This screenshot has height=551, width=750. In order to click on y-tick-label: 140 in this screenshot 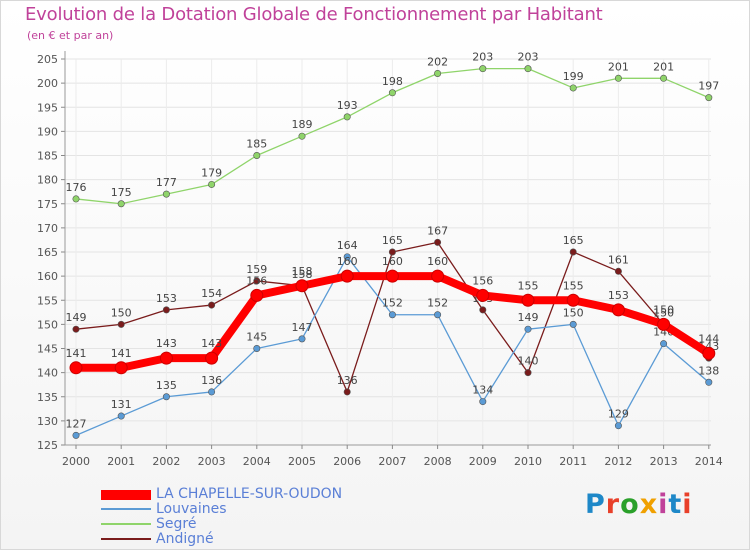, I will do `click(47, 373)`.